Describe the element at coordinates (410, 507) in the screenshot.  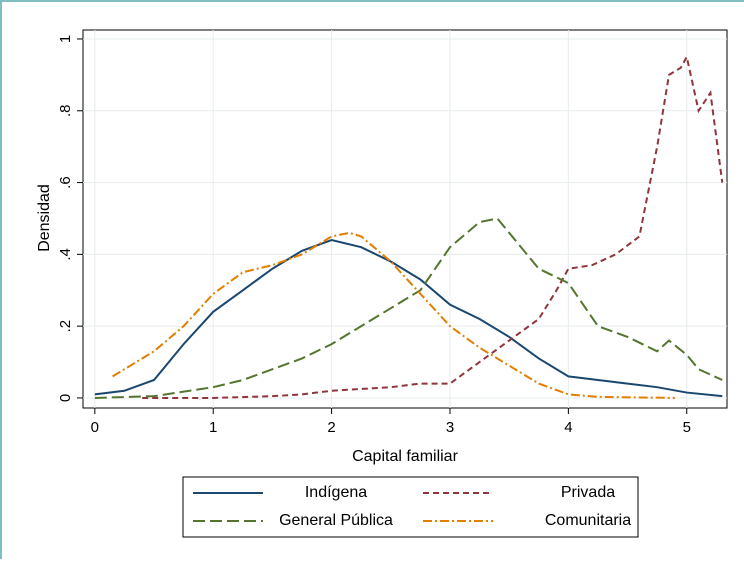
I see `legend-box` at that location.